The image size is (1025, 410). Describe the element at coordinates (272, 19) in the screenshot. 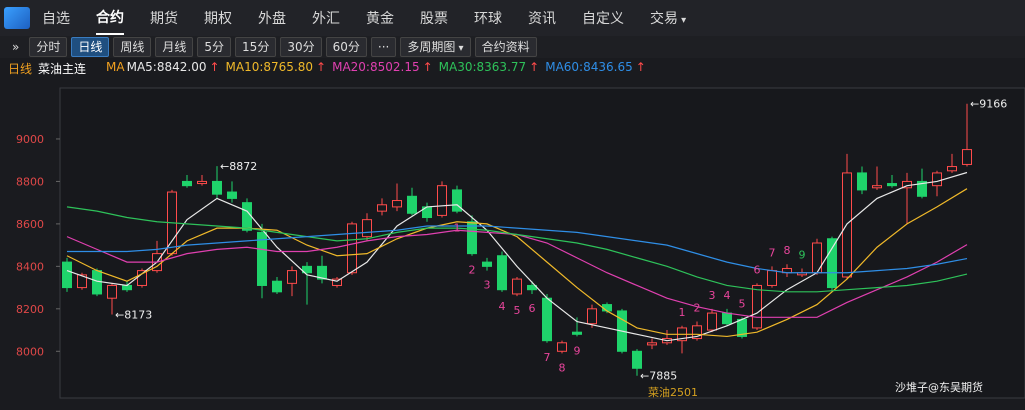

I see `nav-tab: 外盘` at that location.